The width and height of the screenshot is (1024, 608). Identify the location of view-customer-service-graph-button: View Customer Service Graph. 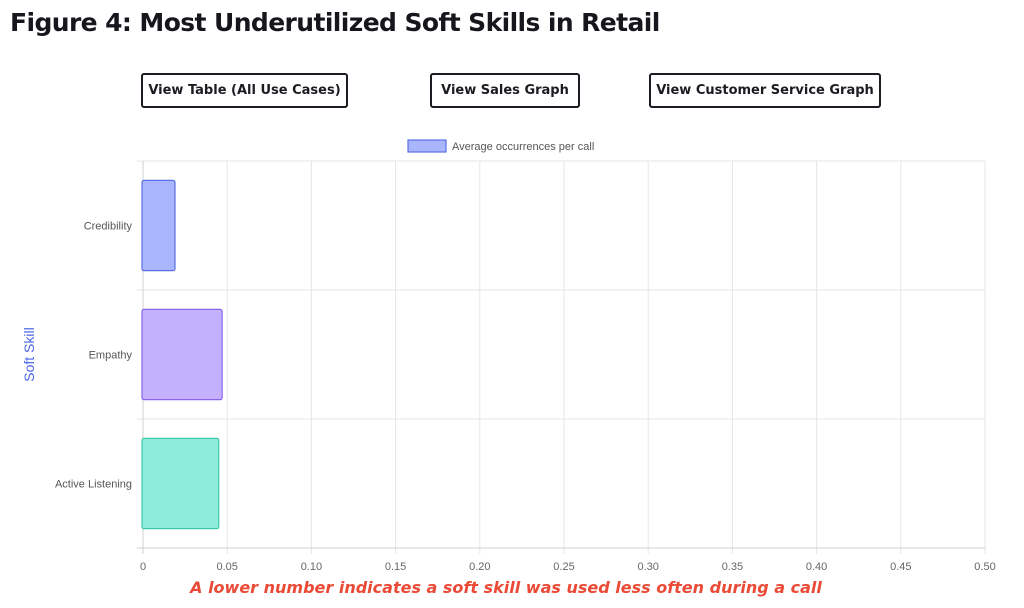
(765, 90).